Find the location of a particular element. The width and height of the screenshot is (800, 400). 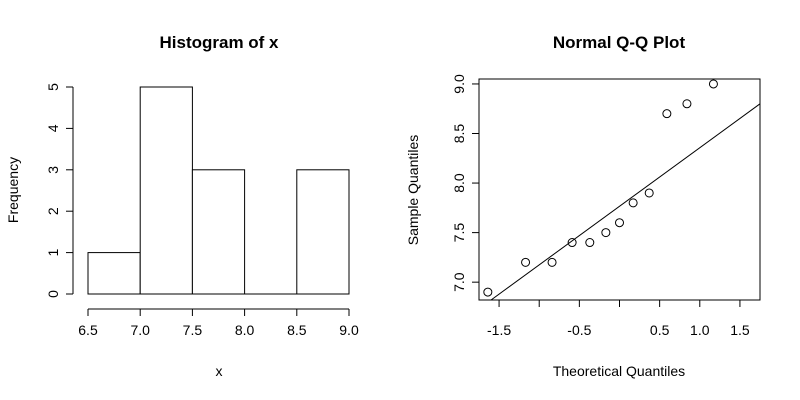

qq-y-tick-label: 8.0 is located at coordinates (459, 183).